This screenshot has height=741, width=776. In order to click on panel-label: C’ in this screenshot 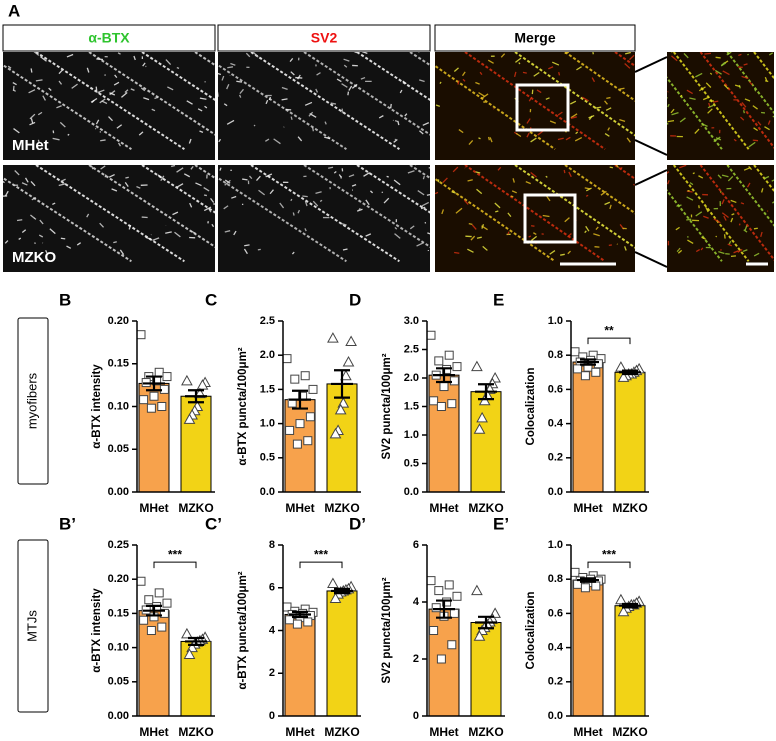, I will do `click(213, 523)`.